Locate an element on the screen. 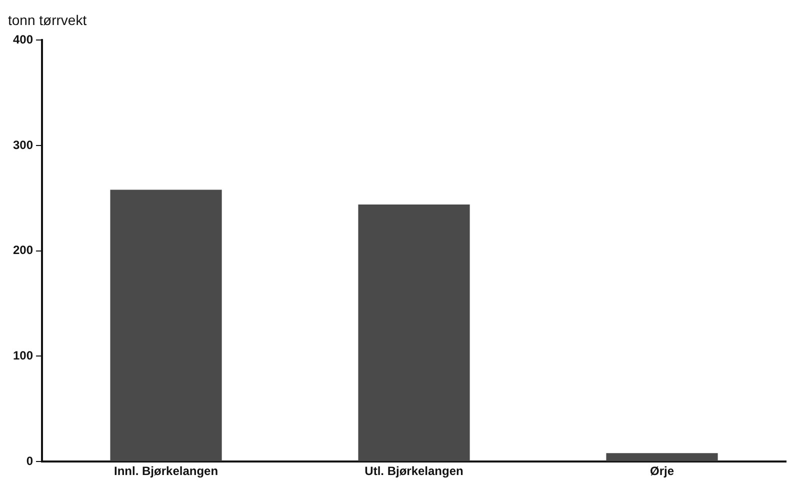 The width and height of the screenshot is (796, 486). x-tick-label: Ørje is located at coordinates (662, 471).